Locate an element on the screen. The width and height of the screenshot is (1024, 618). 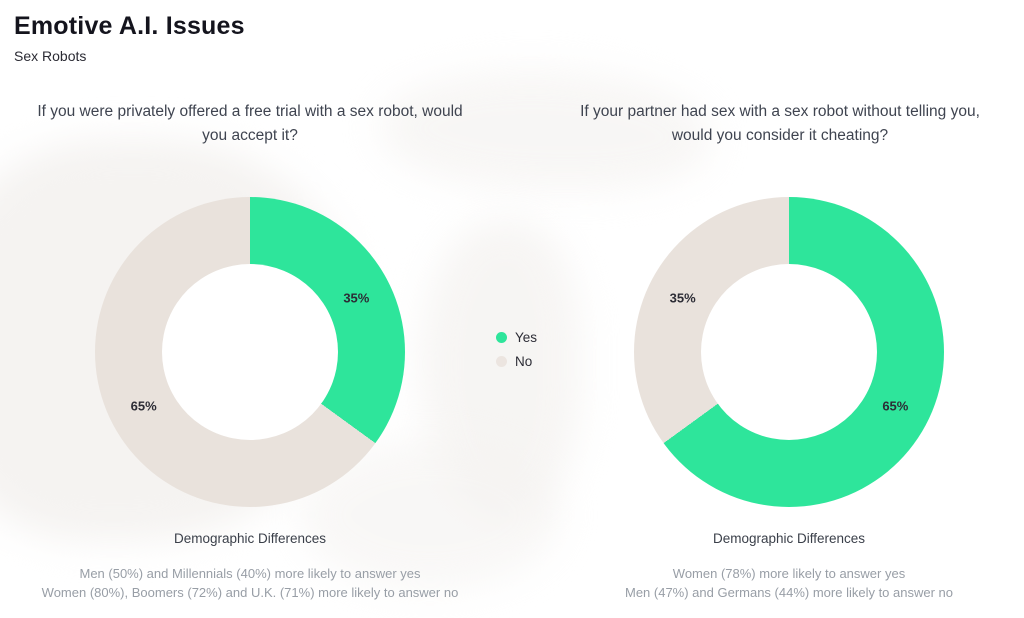
chart-legend: Yes No is located at coordinates (516, 349).